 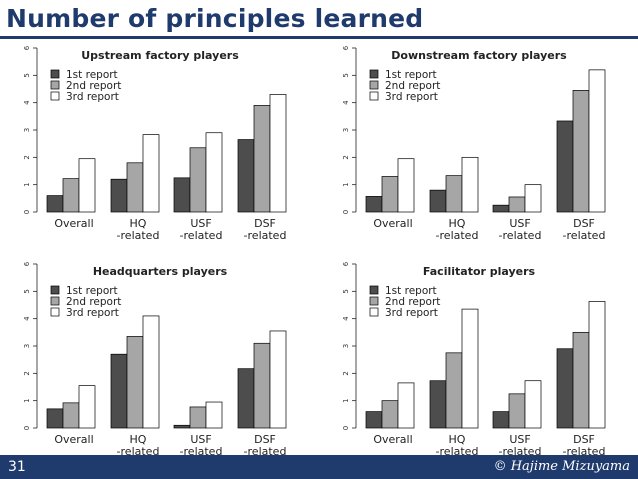 What do you see at coordinates (278, 153) in the screenshot?
I see `bar-3rd-report-dsf` at bounding box center [278, 153].